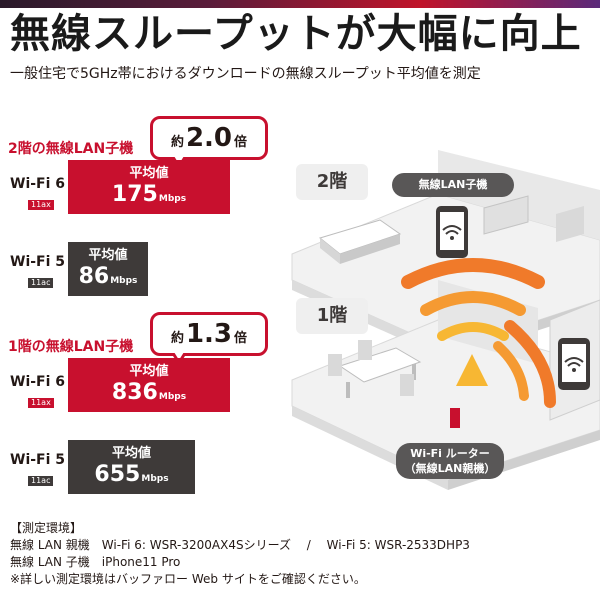  What do you see at coordinates (245, 74) in the screenshot?
I see `page-subtitle: 一般住宅で5GHz帯におけるダウンロードの無線スループット平均値を測定` at bounding box center [245, 74].